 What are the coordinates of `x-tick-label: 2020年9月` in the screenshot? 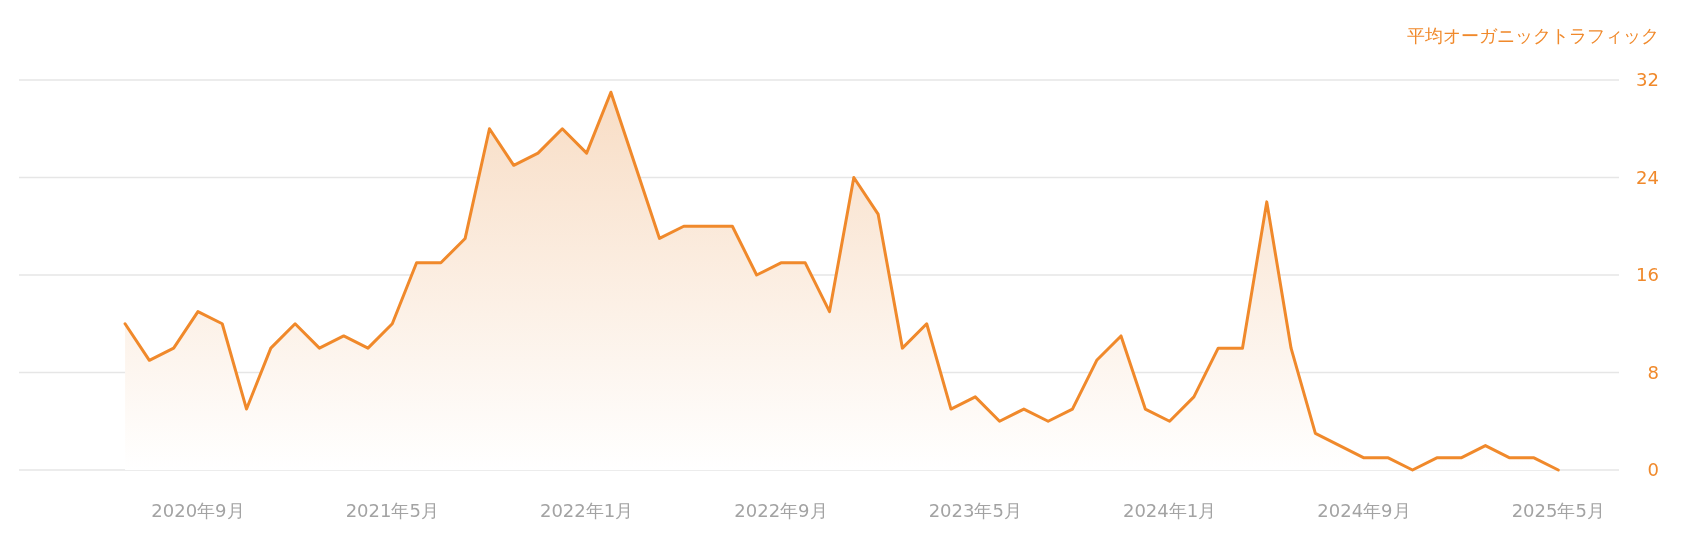 It's located at (198, 510).